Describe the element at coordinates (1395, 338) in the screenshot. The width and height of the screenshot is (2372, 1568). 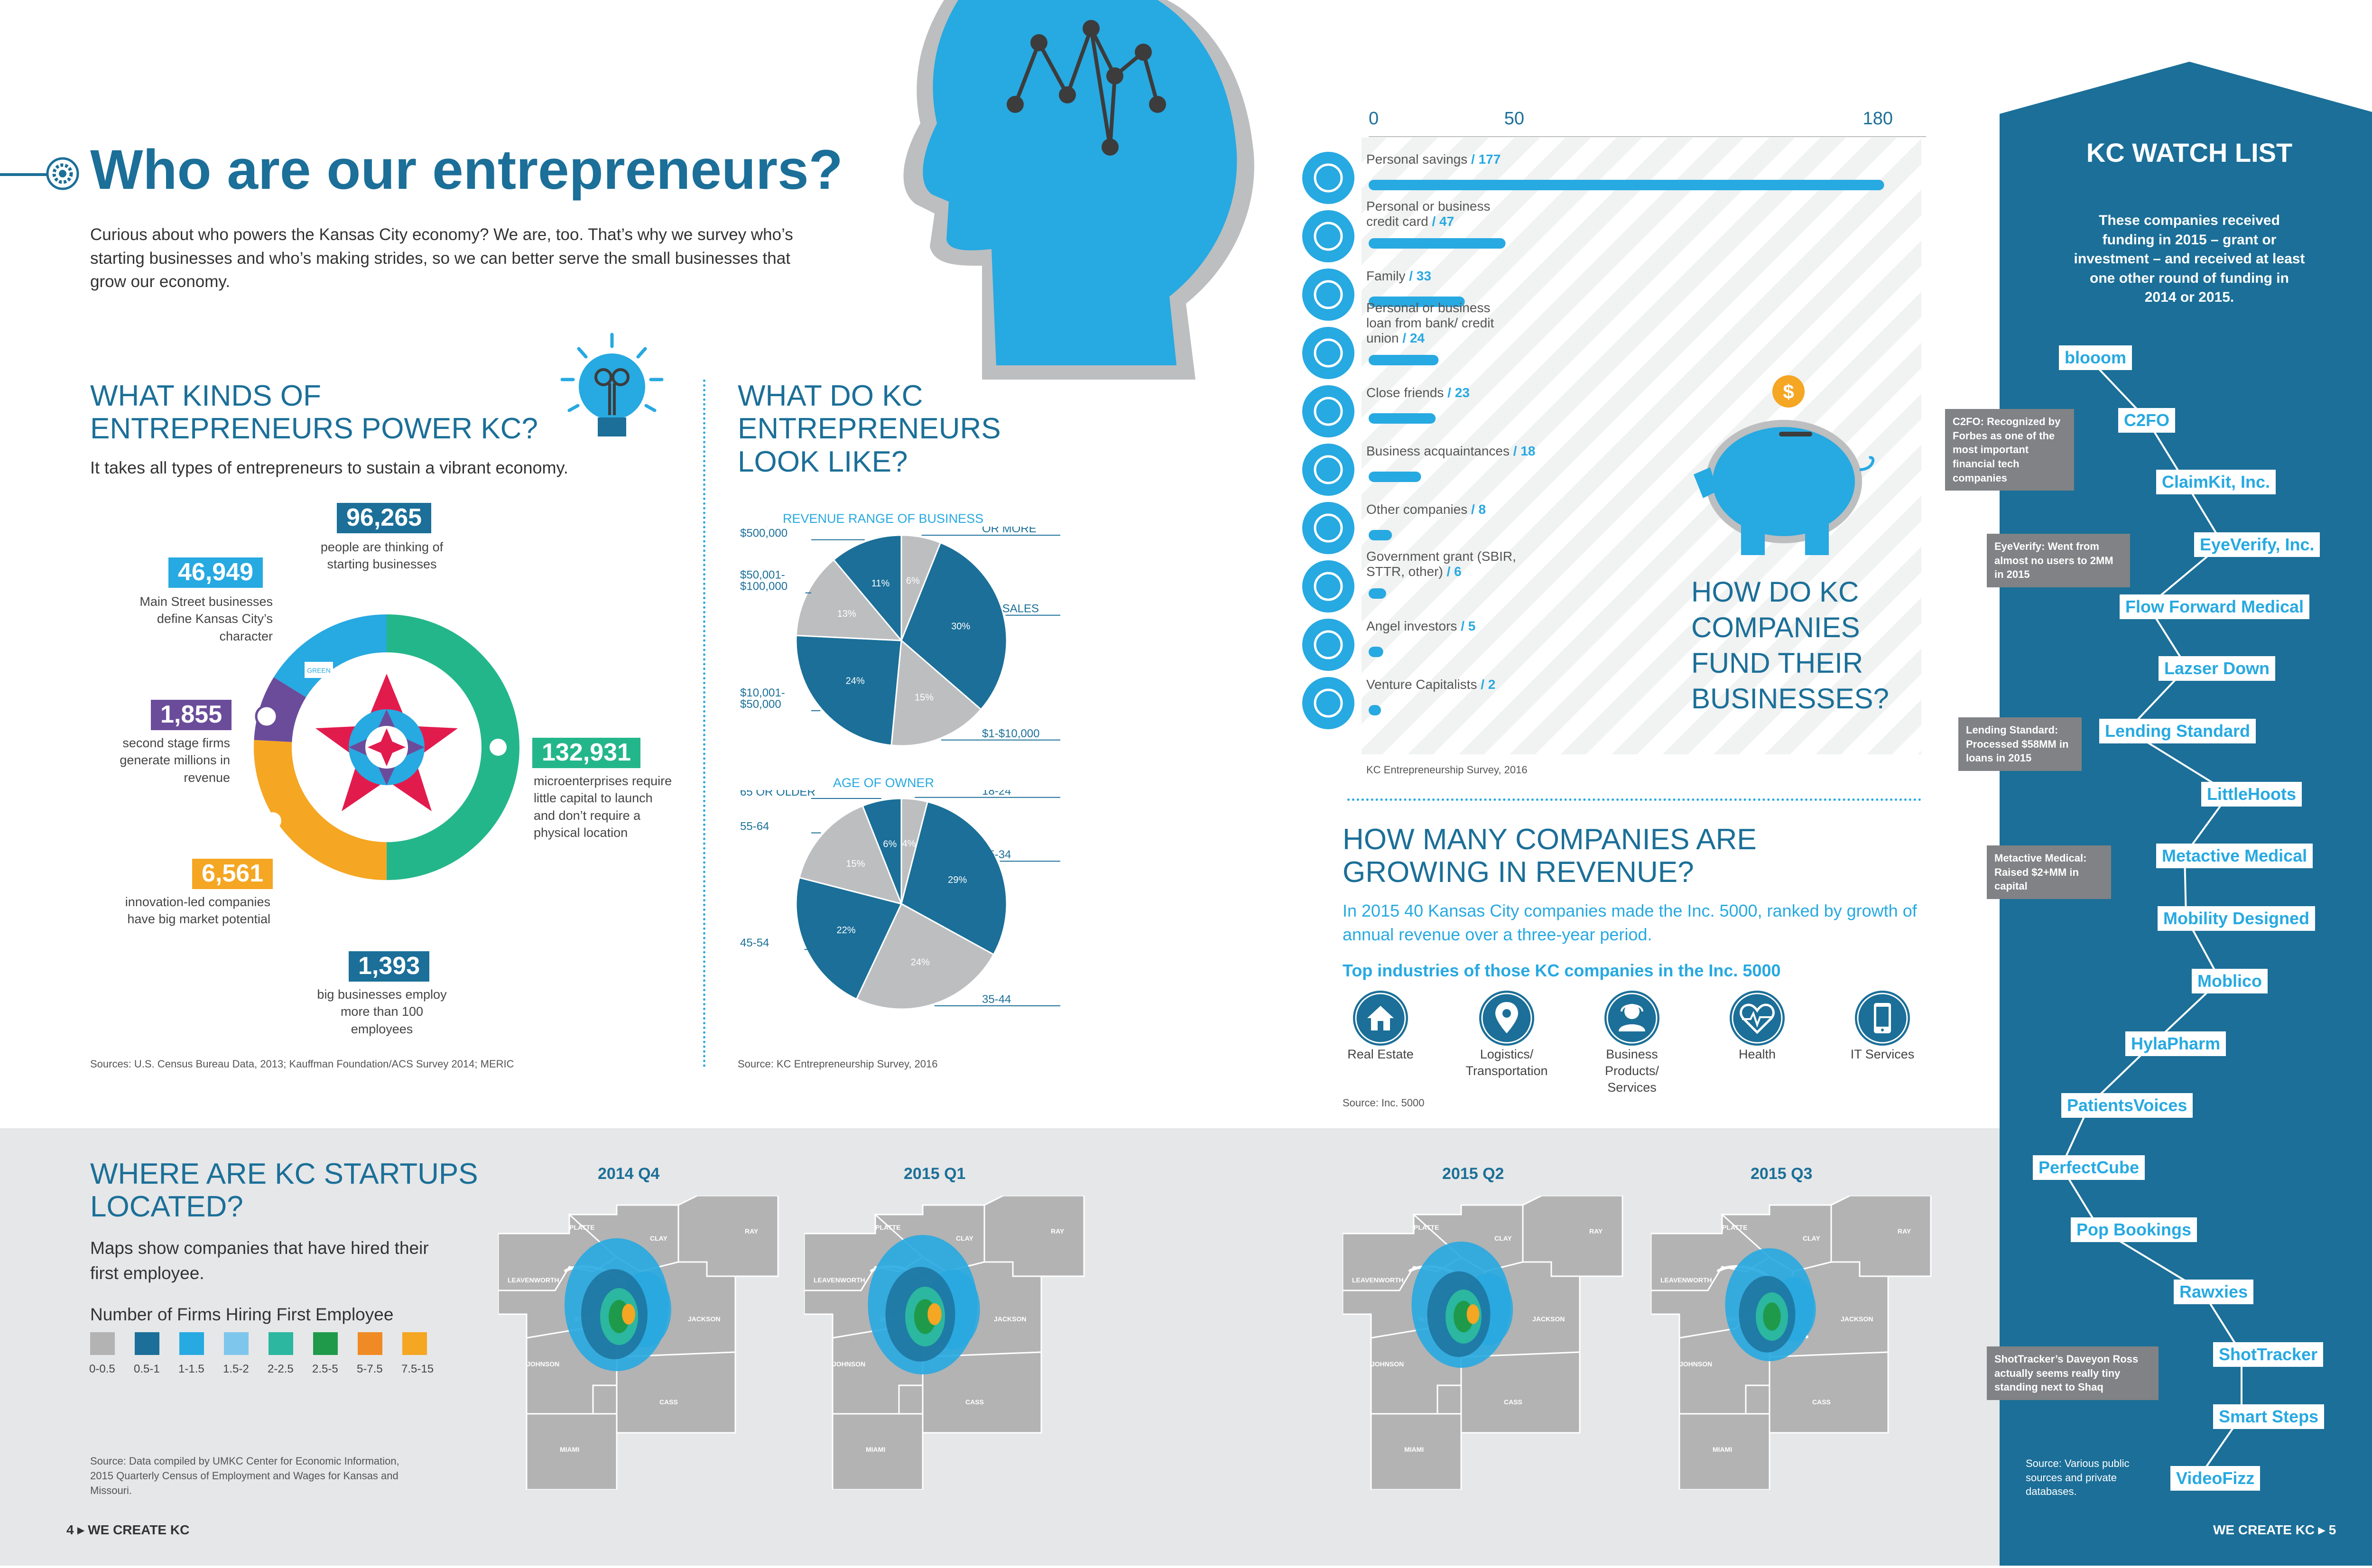
I see `funding-category-label: union / 24` at that location.